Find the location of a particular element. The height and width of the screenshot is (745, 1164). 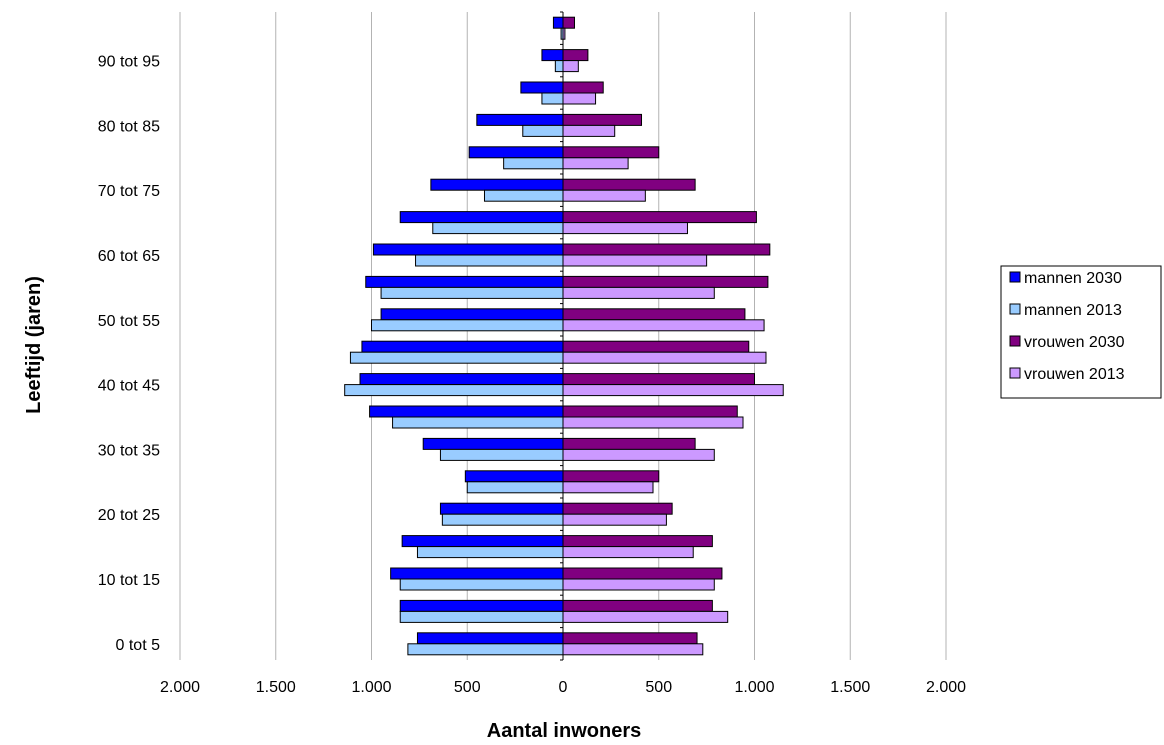

y-tick-label: 60 tot 65 is located at coordinates (129, 256).